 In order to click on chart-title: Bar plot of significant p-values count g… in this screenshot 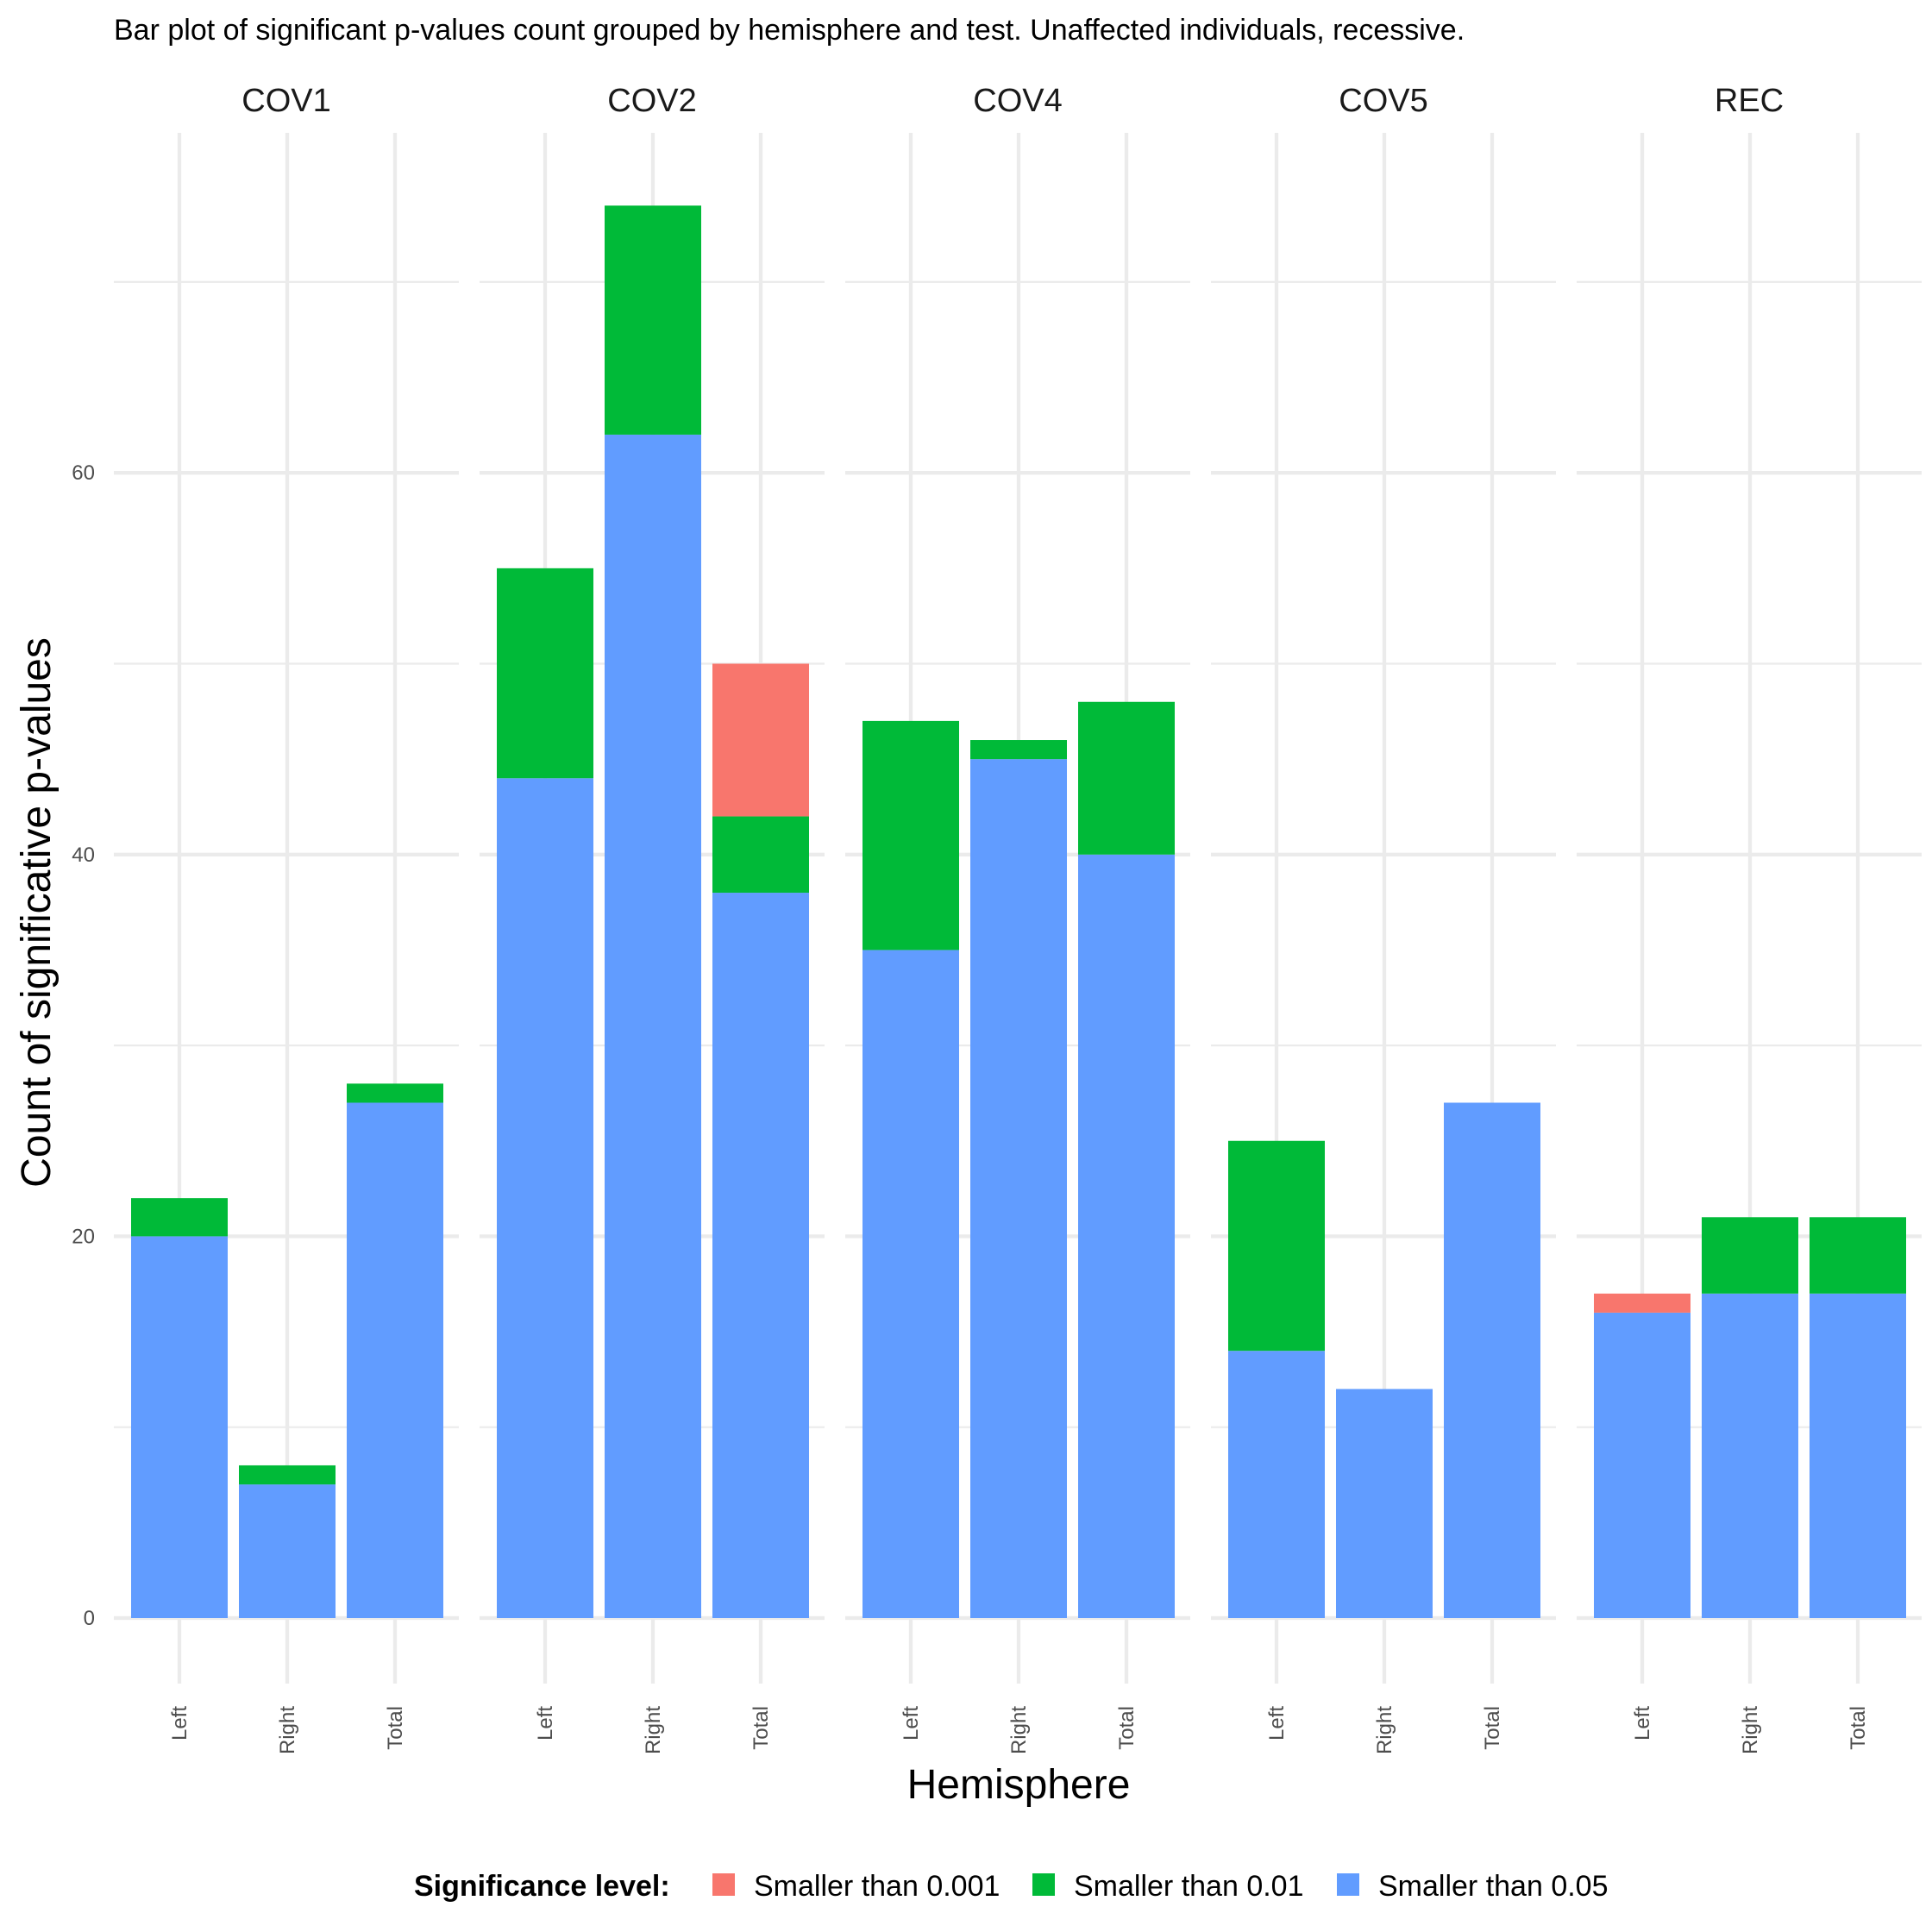, I will do `click(790, 31)`.